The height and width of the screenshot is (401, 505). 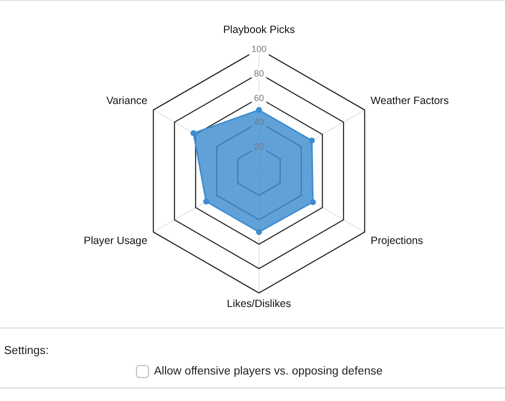 I want to click on y-tick-label: 60, so click(x=259, y=97).